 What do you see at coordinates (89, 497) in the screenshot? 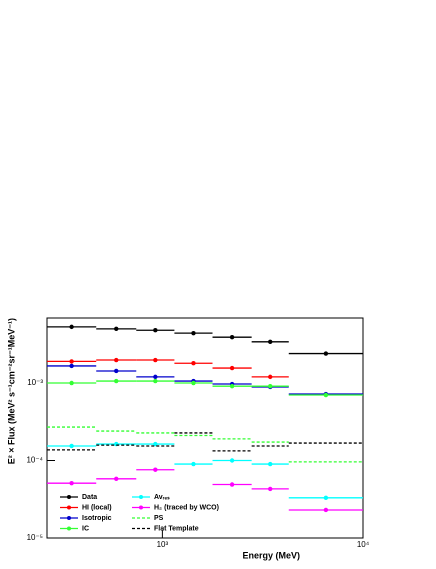
I see `legend-text: Data` at bounding box center [89, 497].